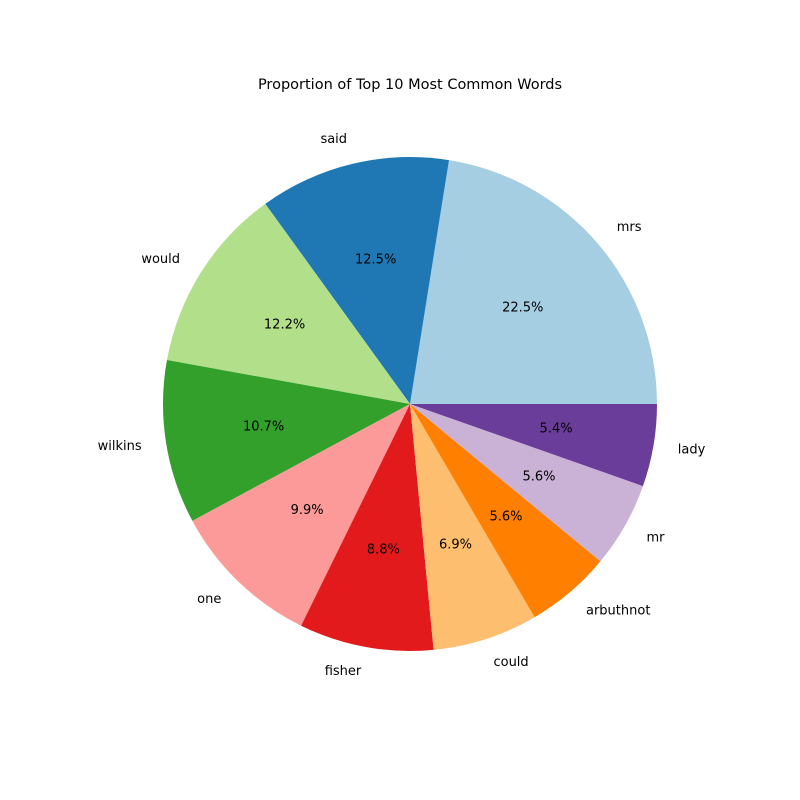 Image resolution: width=800 pixels, height=800 pixels. Describe the element at coordinates (307, 510) in the screenshot. I see `pct-label-one: 9.9%` at that location.